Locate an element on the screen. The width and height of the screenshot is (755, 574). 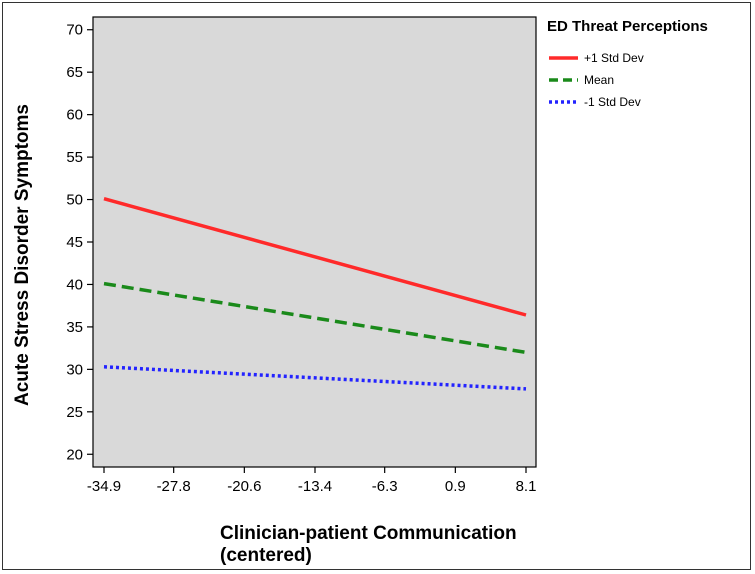
legend-label-2: Mean is located at coordinates (599, 80).